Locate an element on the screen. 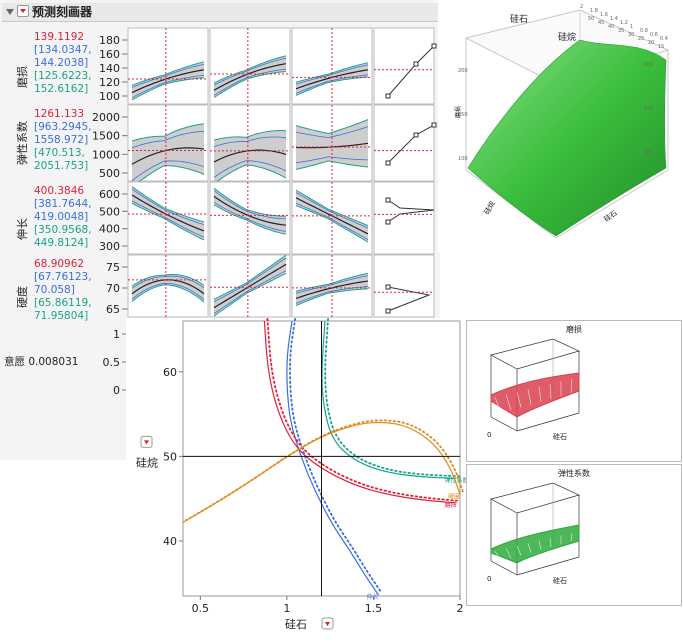  mini-surface-modulus: 弹性系数 0 硅石 is located at coordinates (574, 535).